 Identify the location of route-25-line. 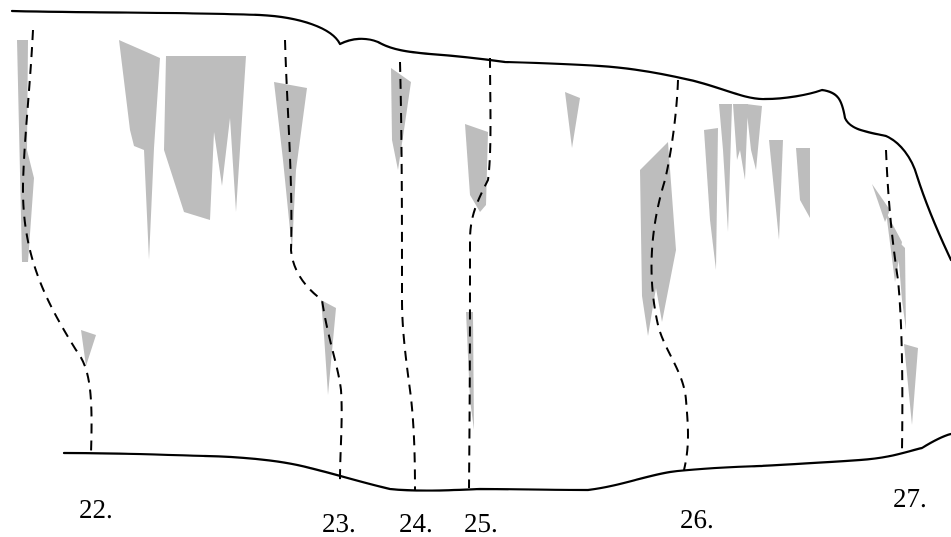
(480, 273).